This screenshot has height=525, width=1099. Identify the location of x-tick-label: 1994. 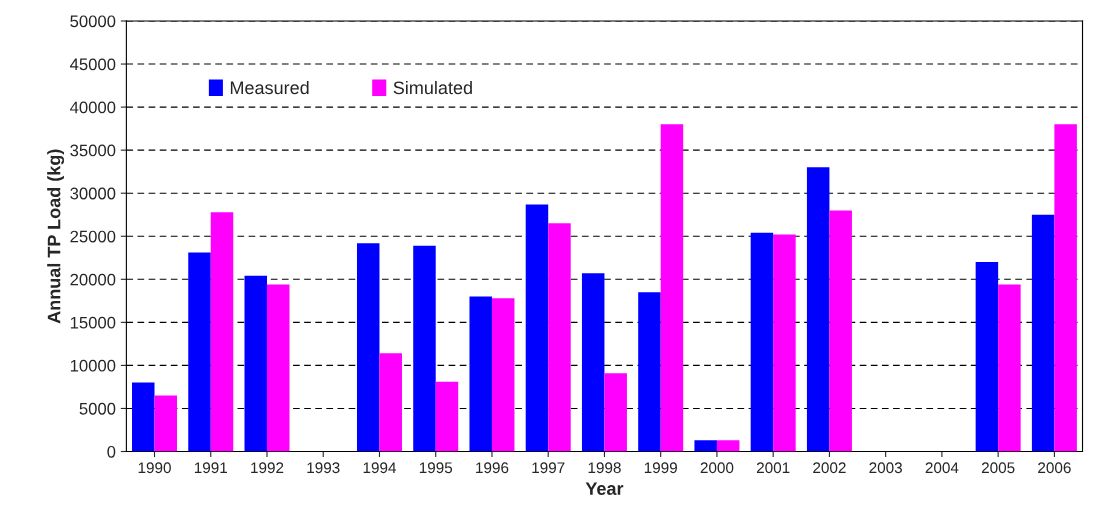
(380, 468).